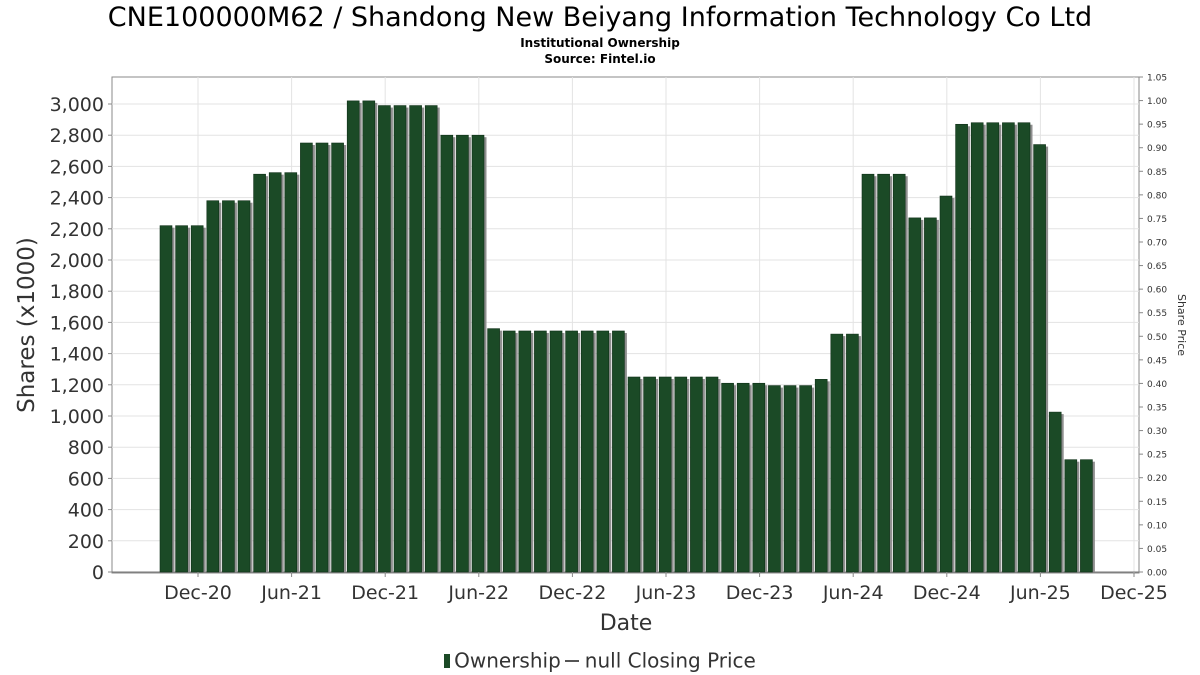  I want to click on price-legend-line, so click(571, 660).